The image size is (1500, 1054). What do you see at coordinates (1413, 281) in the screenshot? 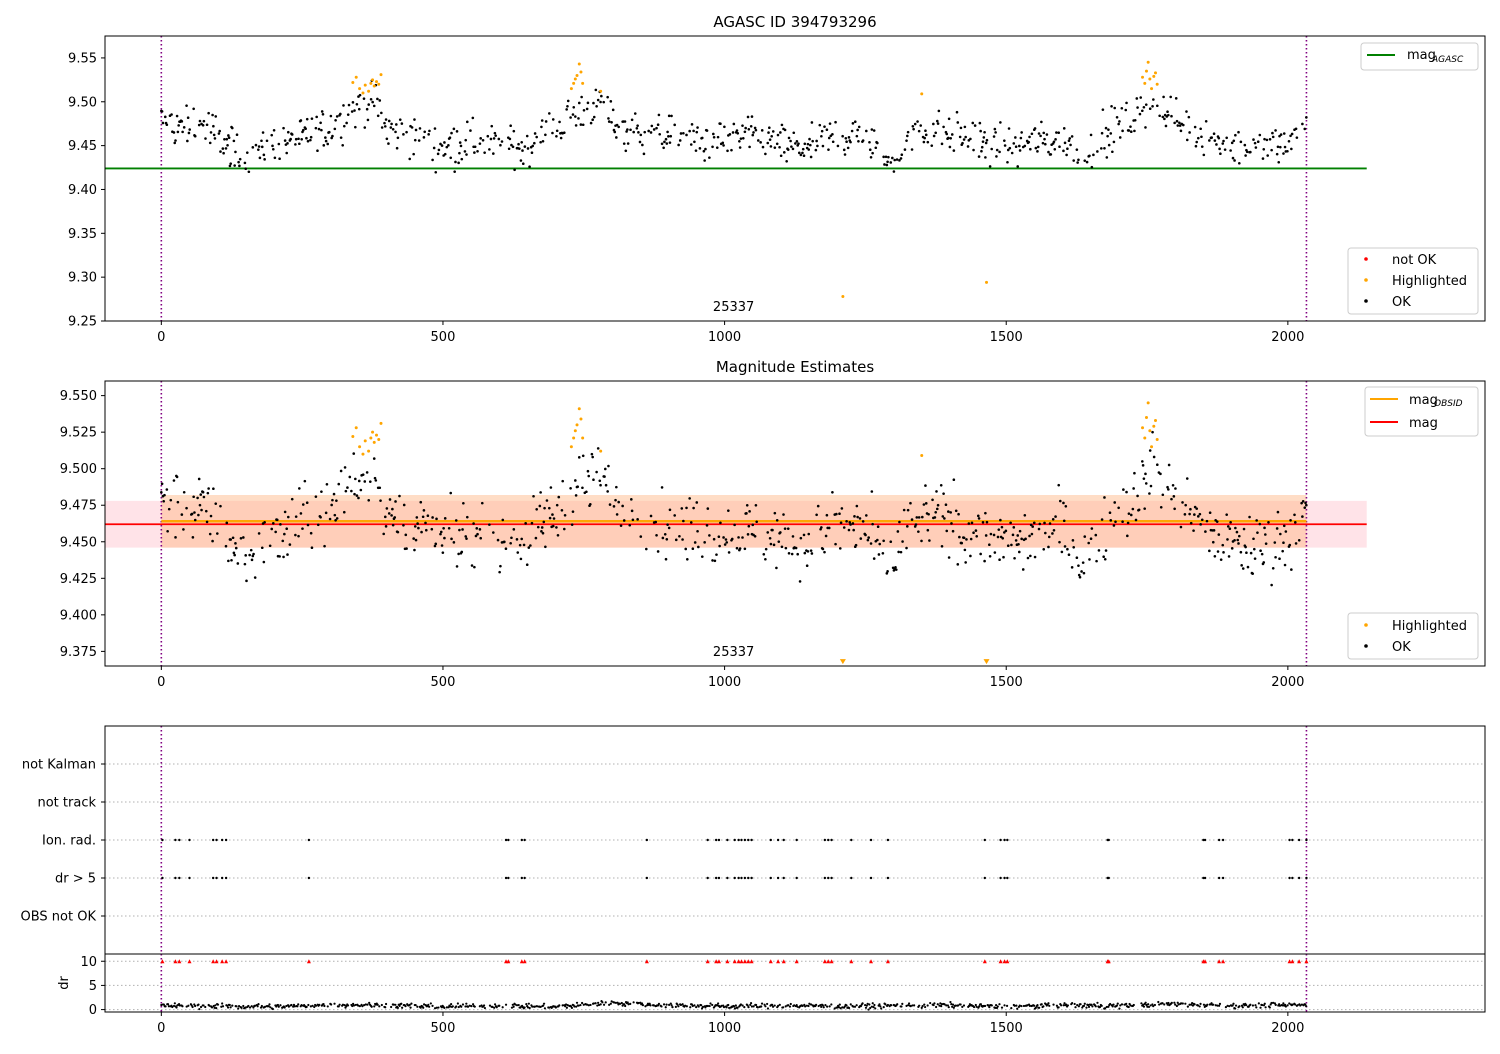
I see `legend-bottom-right` at bounding box center [1413, 281].